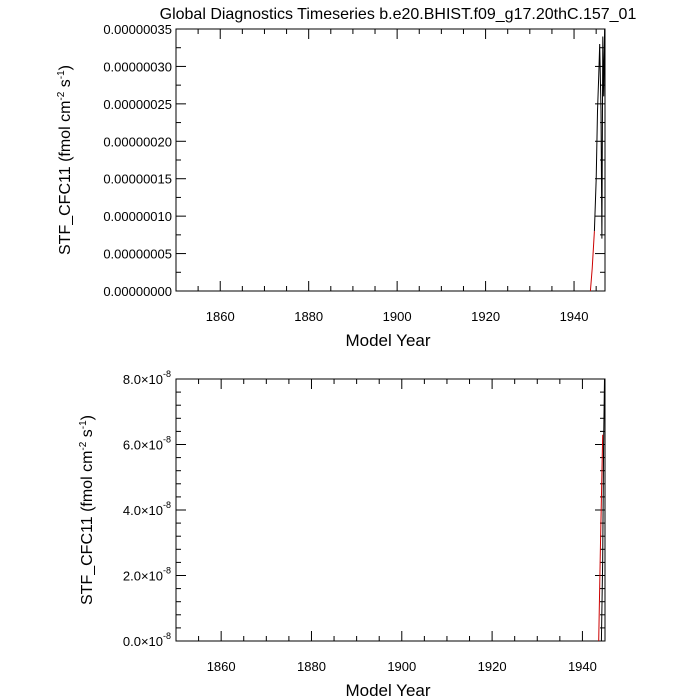 This screenshot has height=700, width=700. Describe the element at coordinates (221, 666) in the screenshot. I see `bottom-xtick-label: 1860` at that location.